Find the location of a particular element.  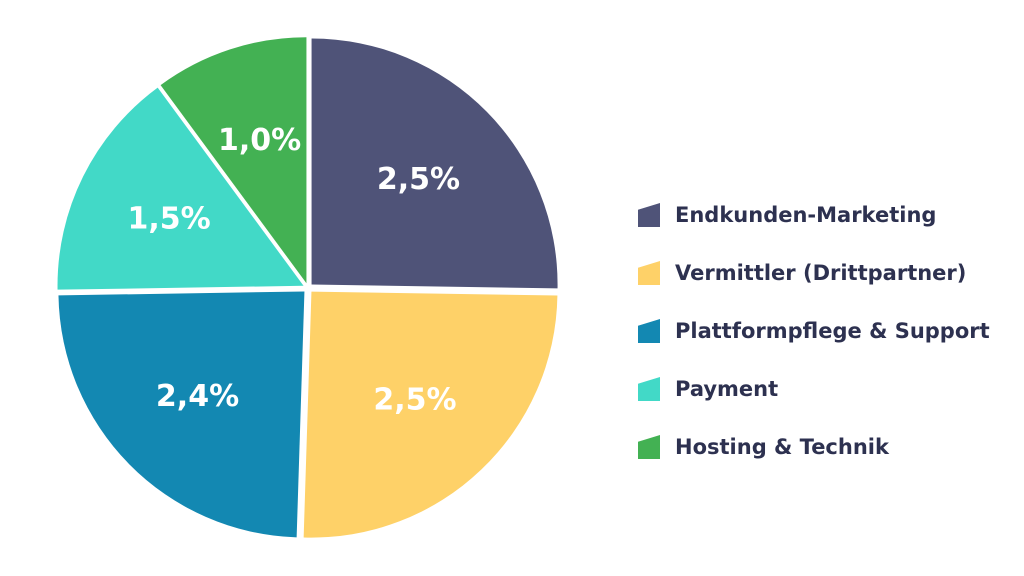

slice-value-label-2: 2,4% is located at coordinates (197, 396).